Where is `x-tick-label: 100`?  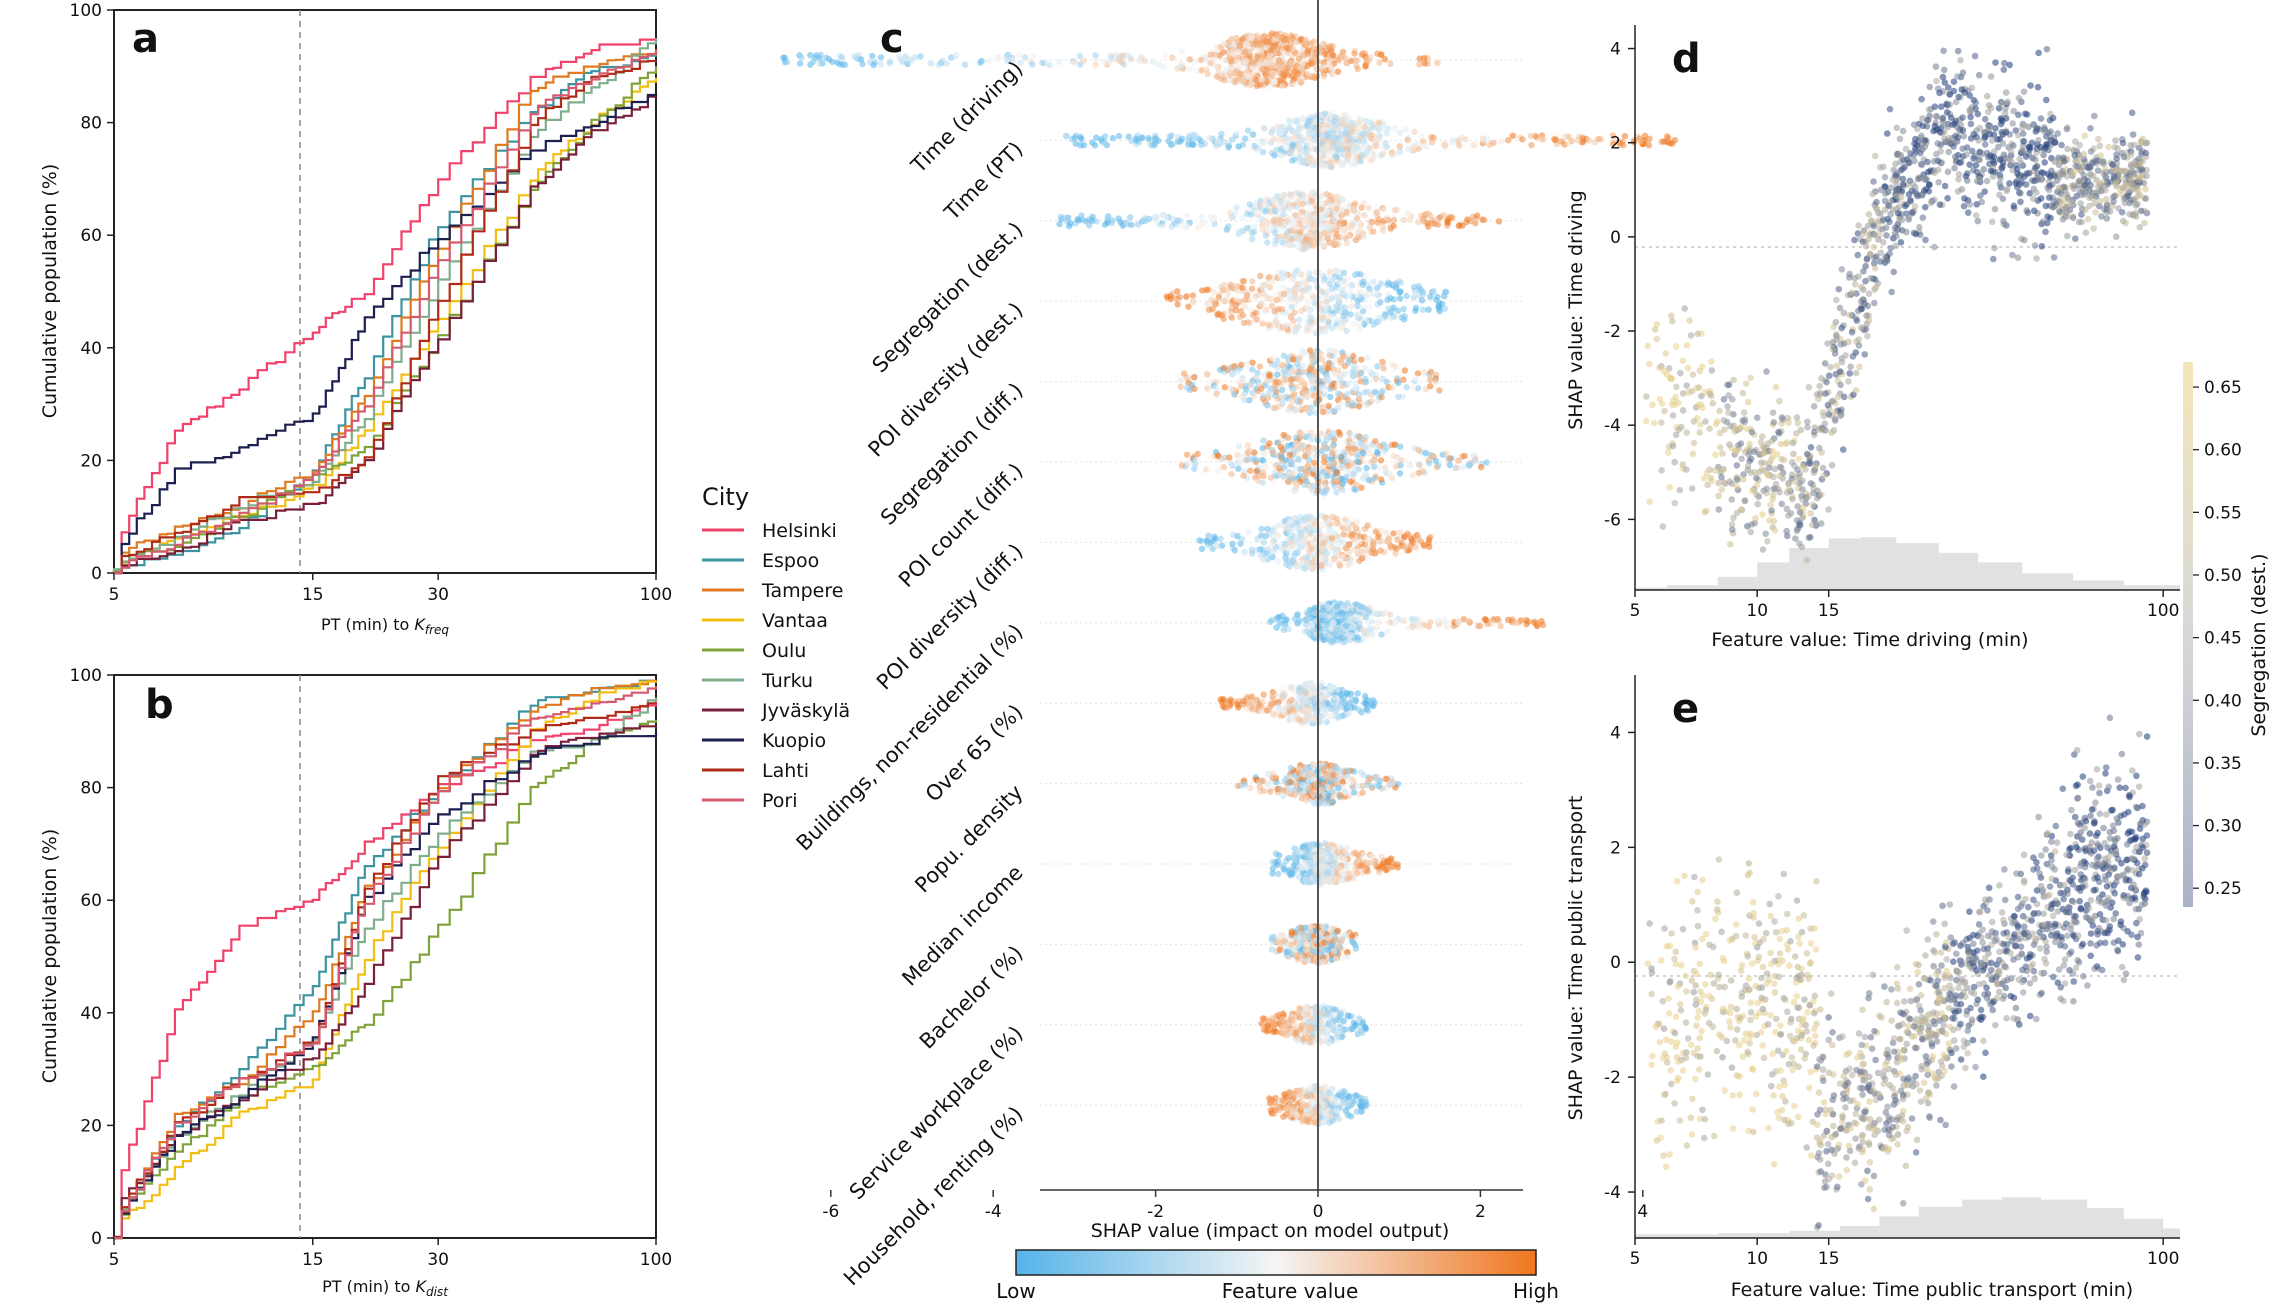 x-tick-label: 100 is located at coordinates (656, 1260).